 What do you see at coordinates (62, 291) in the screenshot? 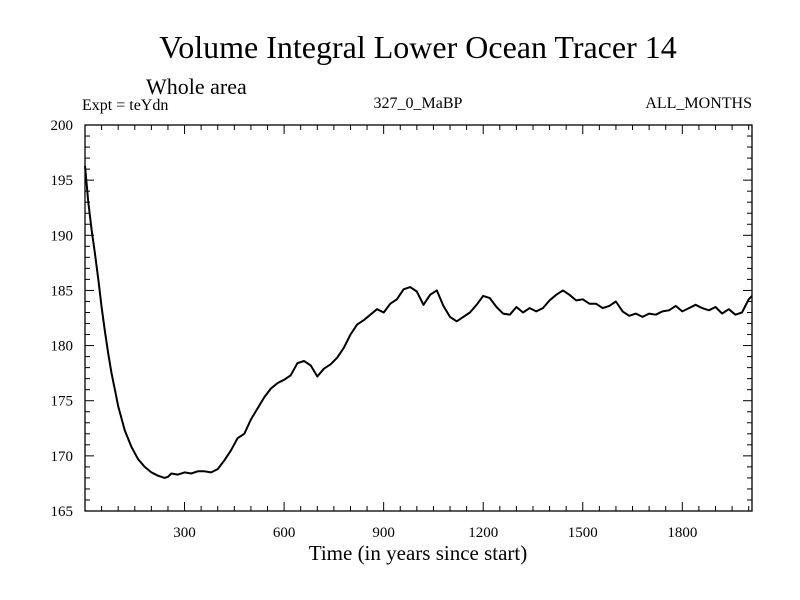
I see `y-tick-label: 185` at bounding box center [62, 291].